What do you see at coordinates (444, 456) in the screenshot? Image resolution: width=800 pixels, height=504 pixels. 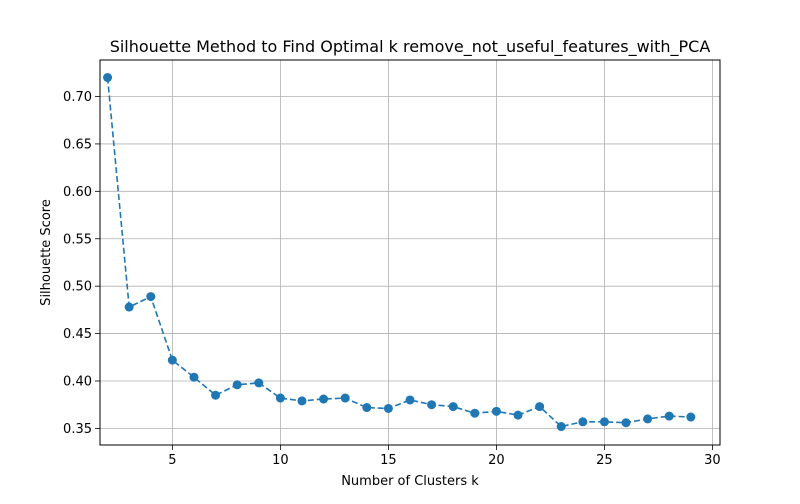 I see `x-axis-ticks: 5 10 15 20 25 30` at bounding box center [444, 456].